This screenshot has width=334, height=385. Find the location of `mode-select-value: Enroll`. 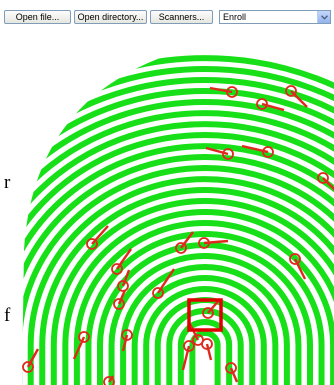

mode-select-value: Enroll is located at coordinates (235, 17).